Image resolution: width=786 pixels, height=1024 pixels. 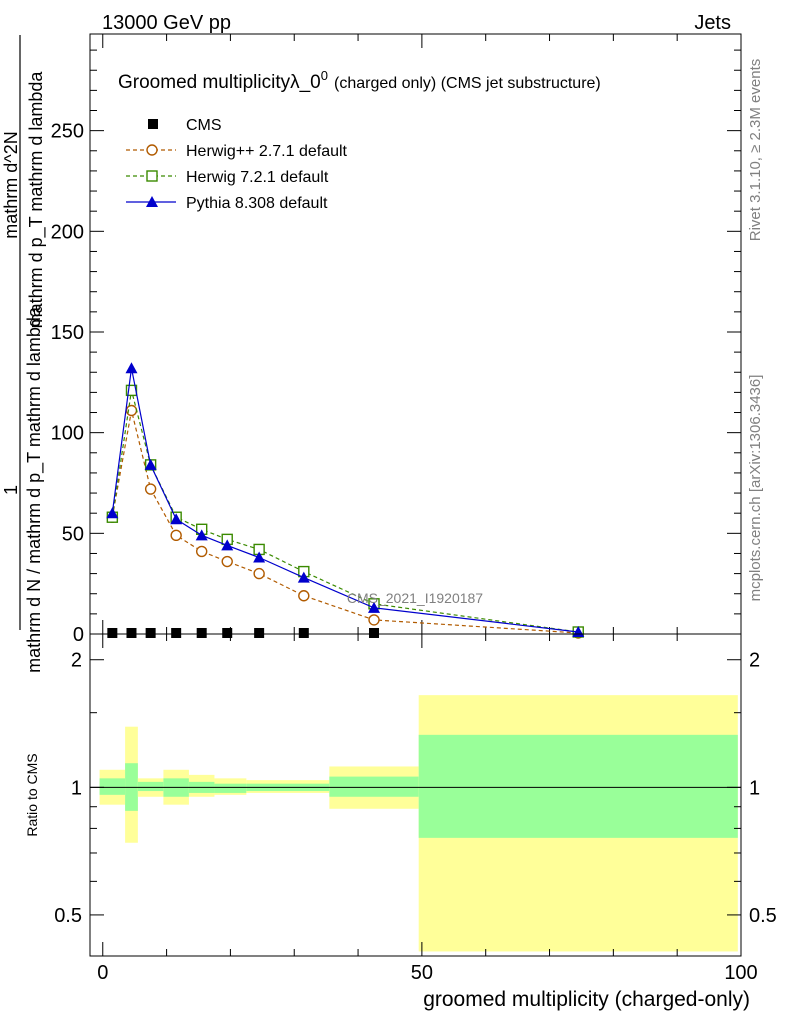 What do you see at coordinates (257, 203) in the screenshot?
I see `legend-label-pythia: Pythia 8.308 default` at bounding box center [257, 203].